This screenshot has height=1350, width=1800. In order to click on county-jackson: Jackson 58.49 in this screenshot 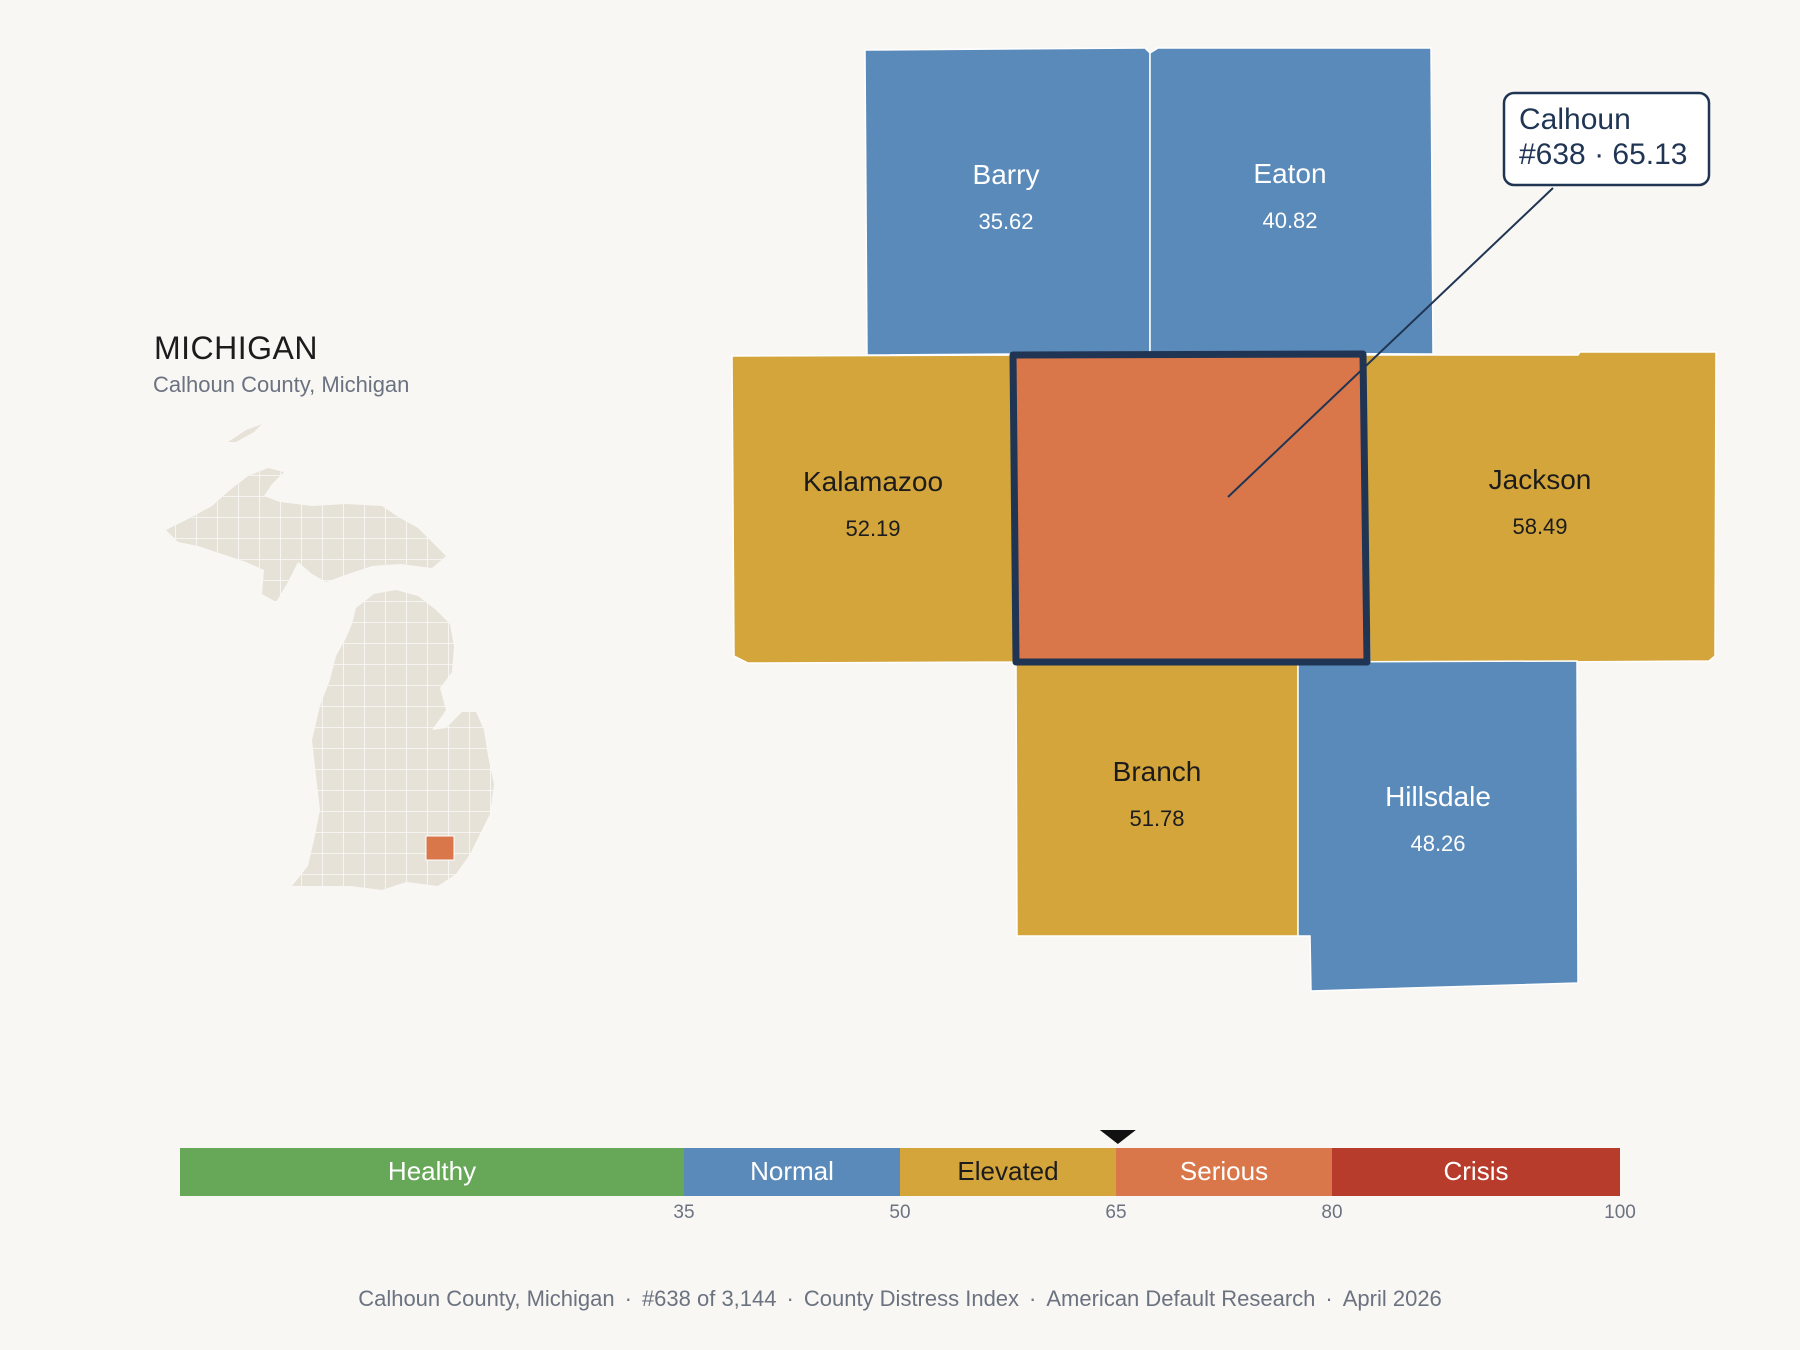, I will do `click(1539, 507)`.